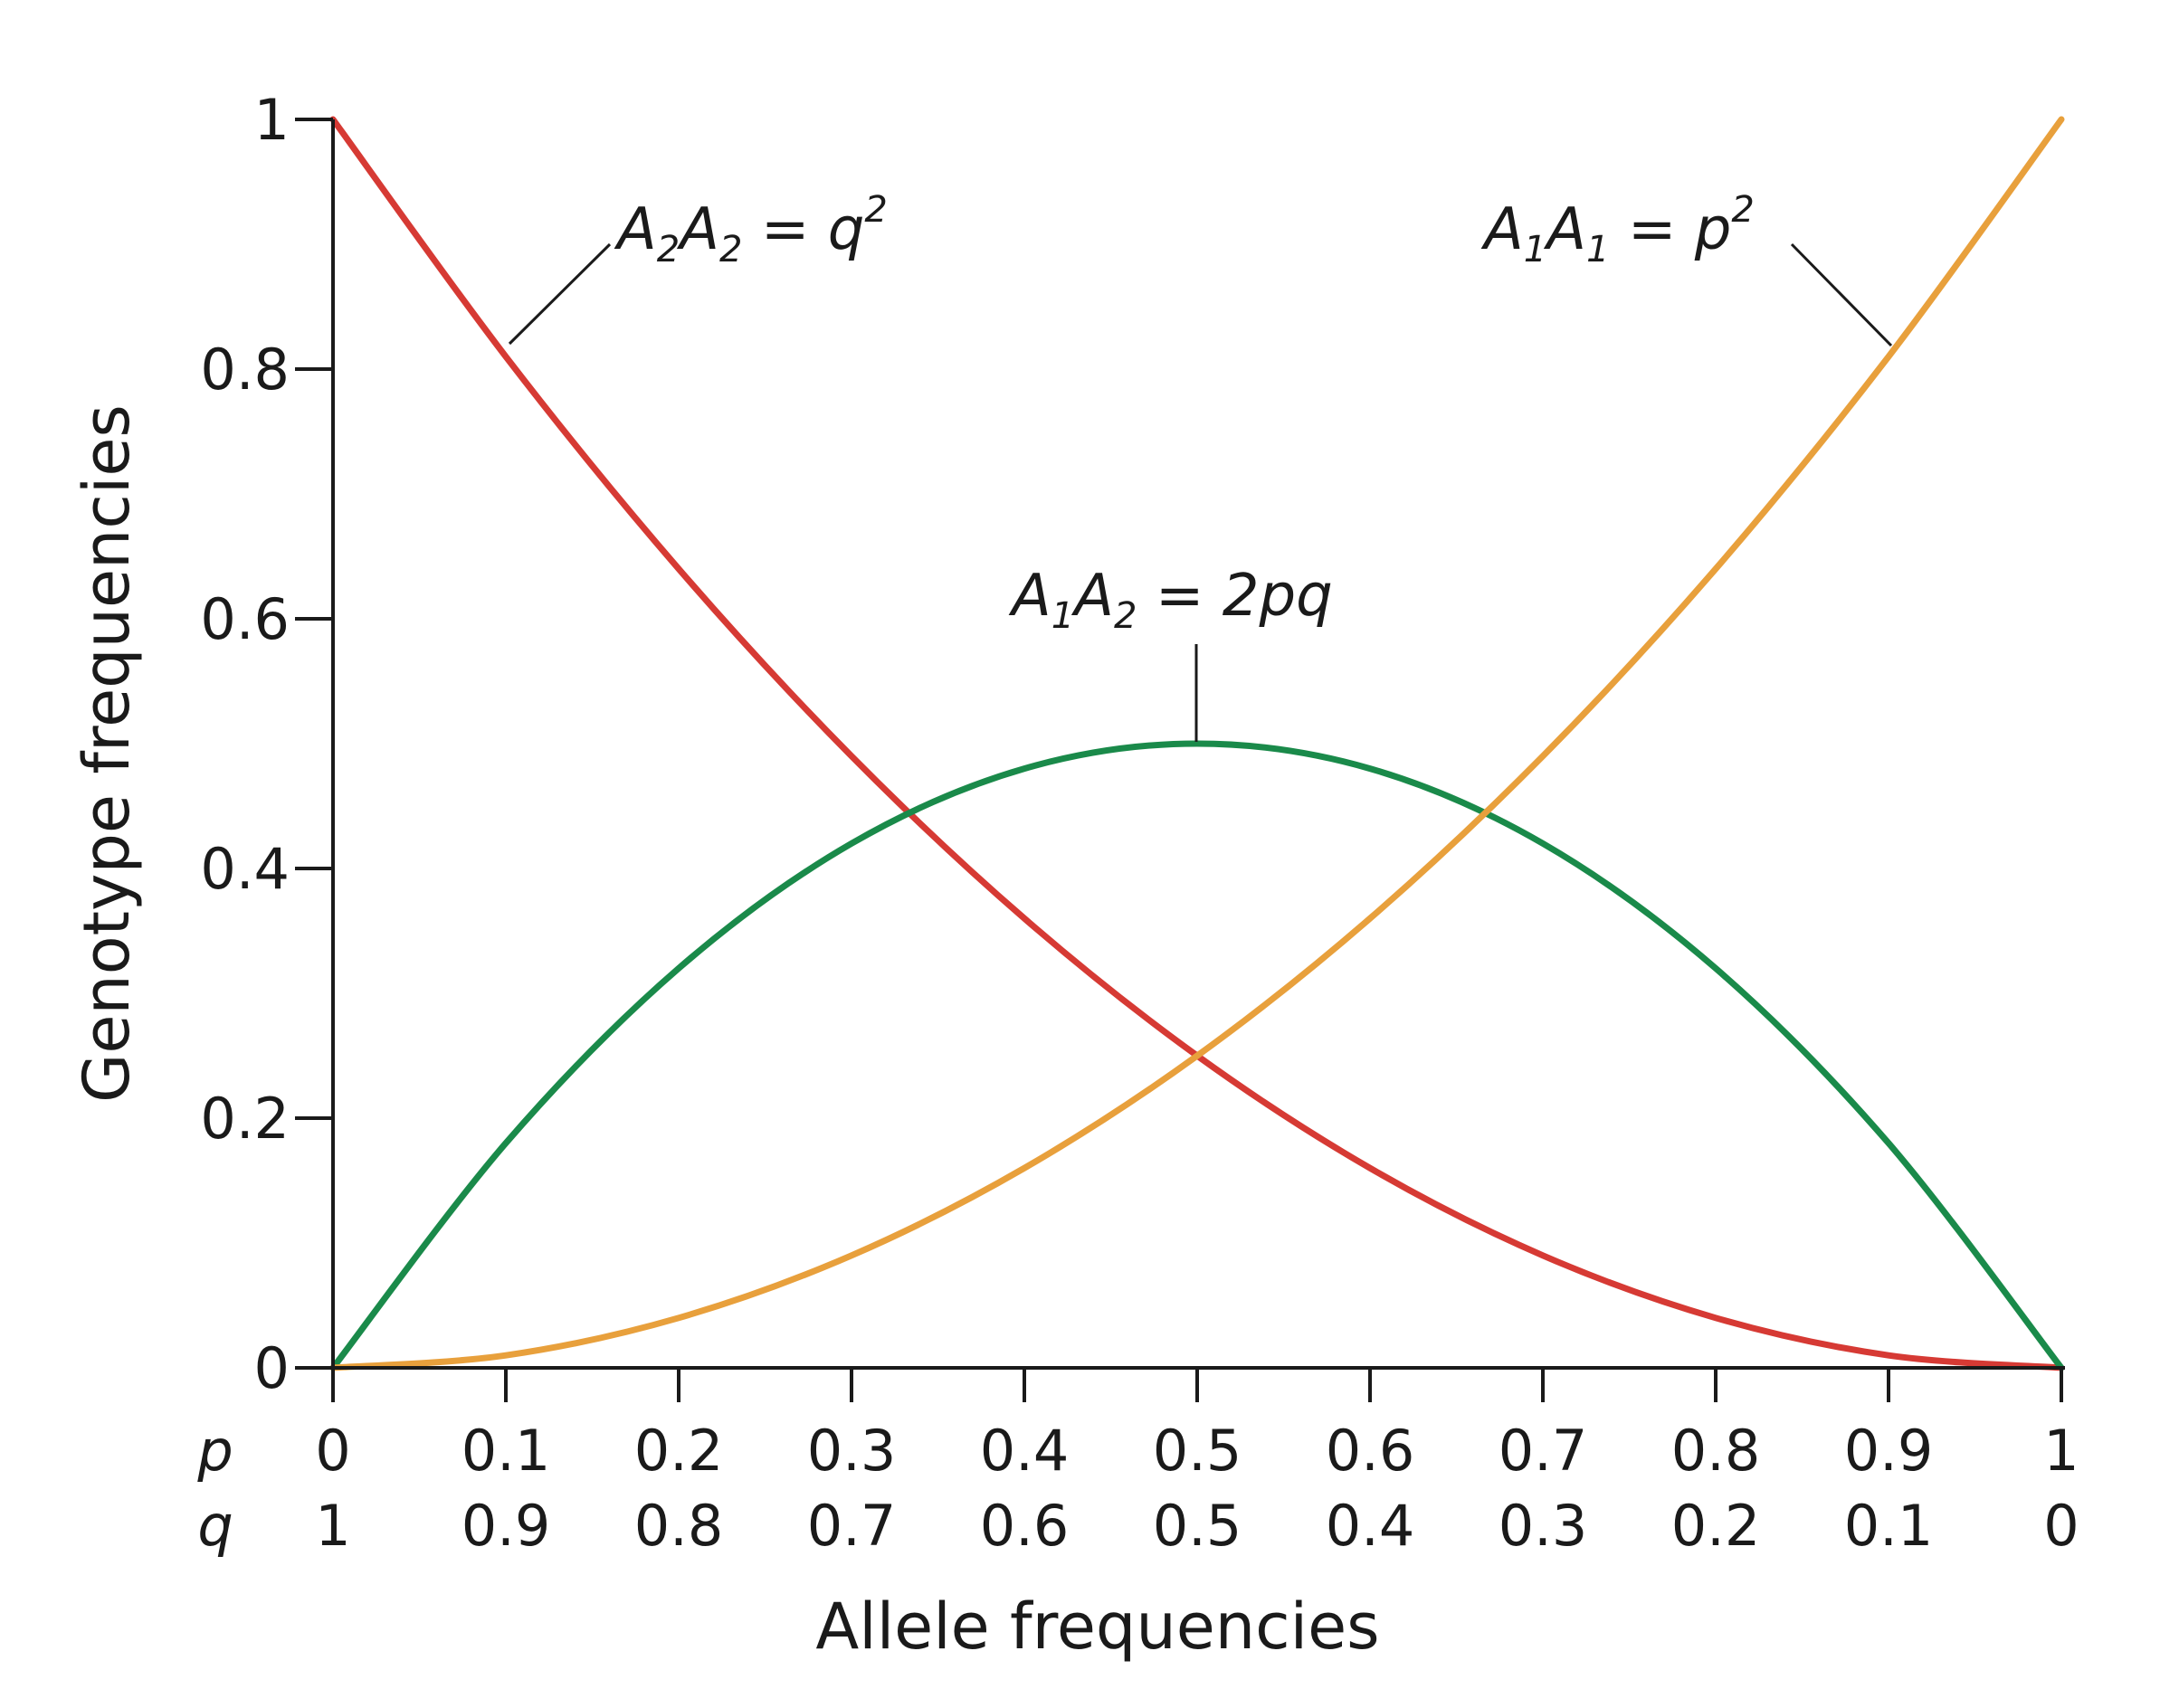 The height and width of the screenshot is (1708, 2179). What do you see at coordinates (1197, 1451) in the screenshot?
I see `p-tick-label: 0.5` at bounding box center [1197, 1451].